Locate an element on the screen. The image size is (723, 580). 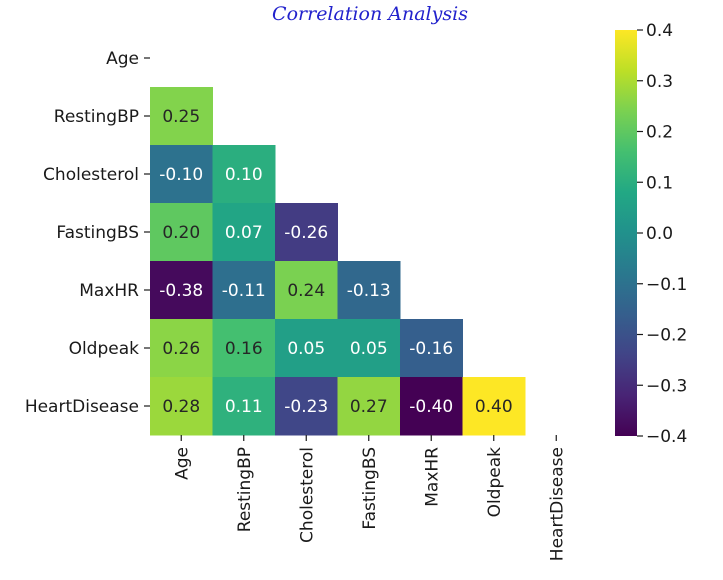
colorbar-tick-label: −0.4 is located at coordinates (666, 437).